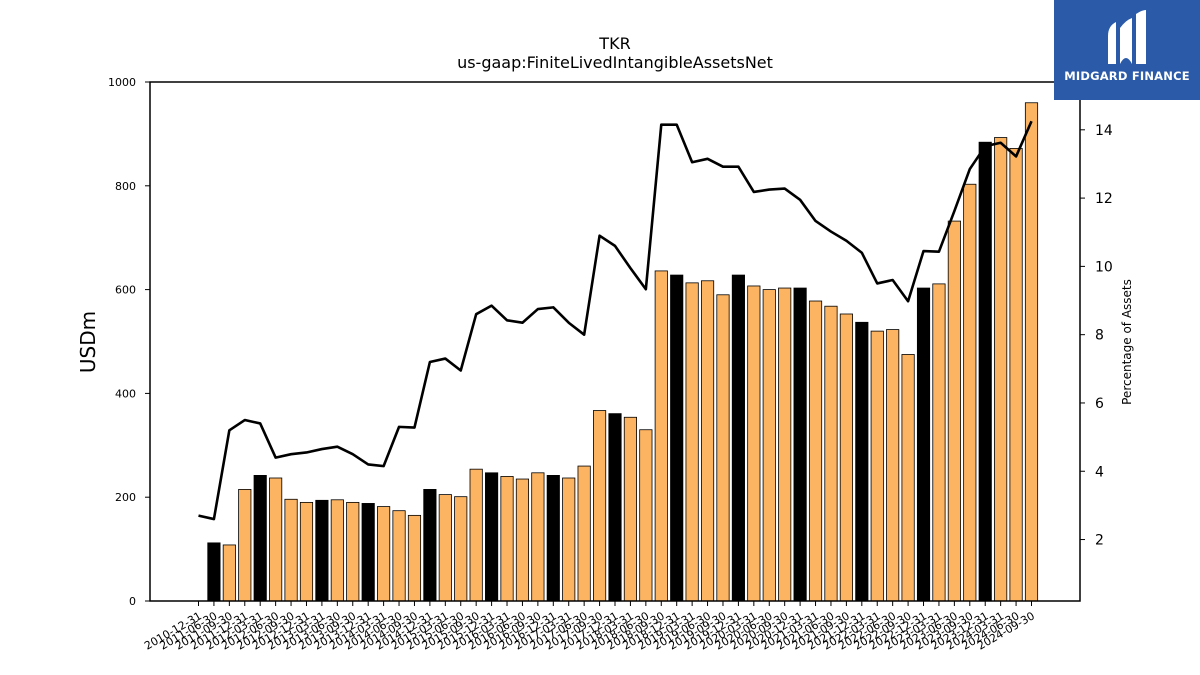 The width and height of the screenshot is (1200, 675). I want to click on y2-tick-label: 4, so click(1099, 472).